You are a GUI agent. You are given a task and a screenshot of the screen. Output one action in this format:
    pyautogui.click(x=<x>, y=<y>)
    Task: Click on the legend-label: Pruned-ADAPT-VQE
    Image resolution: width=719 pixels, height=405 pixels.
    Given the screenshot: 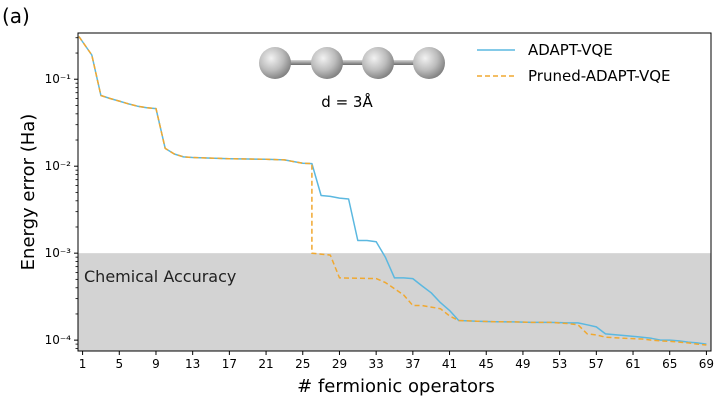 What is the action you would take?
    pyautogui.click(x=599, y=76)
    